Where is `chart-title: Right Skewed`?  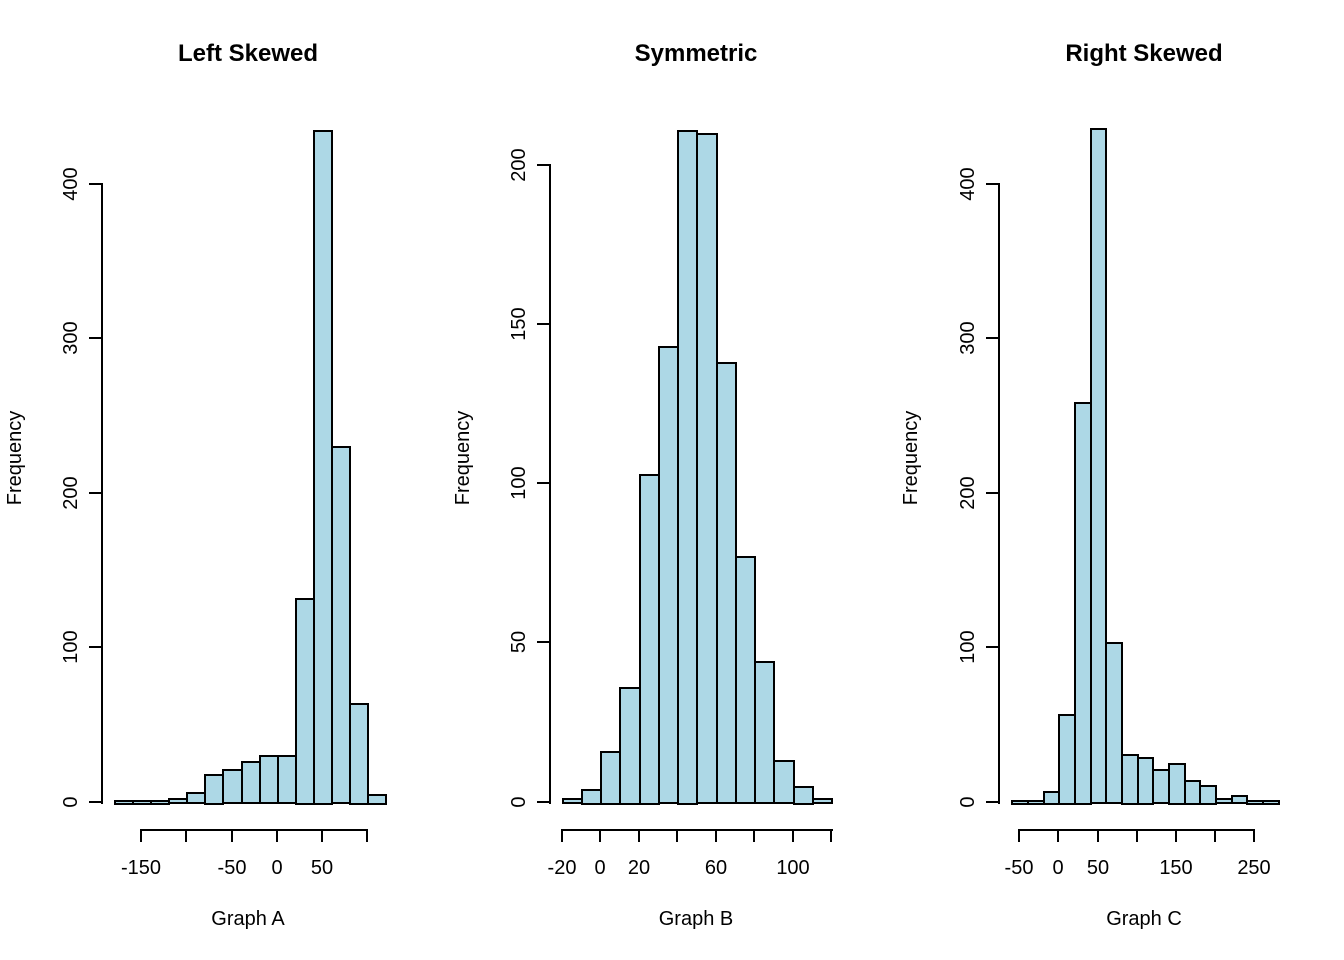
chart-title: Right Skewed is located at coordinates (1144, 53).